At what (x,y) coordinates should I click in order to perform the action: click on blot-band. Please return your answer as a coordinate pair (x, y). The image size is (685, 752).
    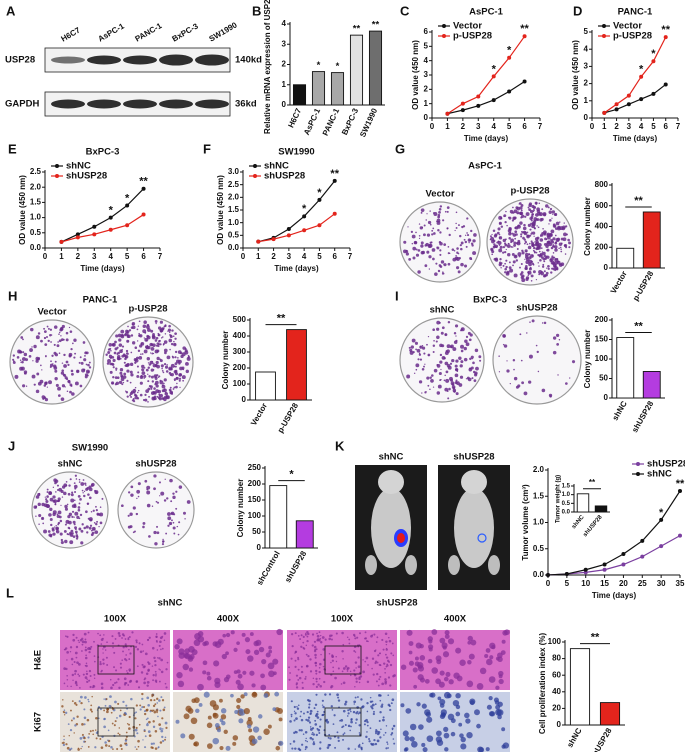
    Looking at the image, I should click on (140, 104).